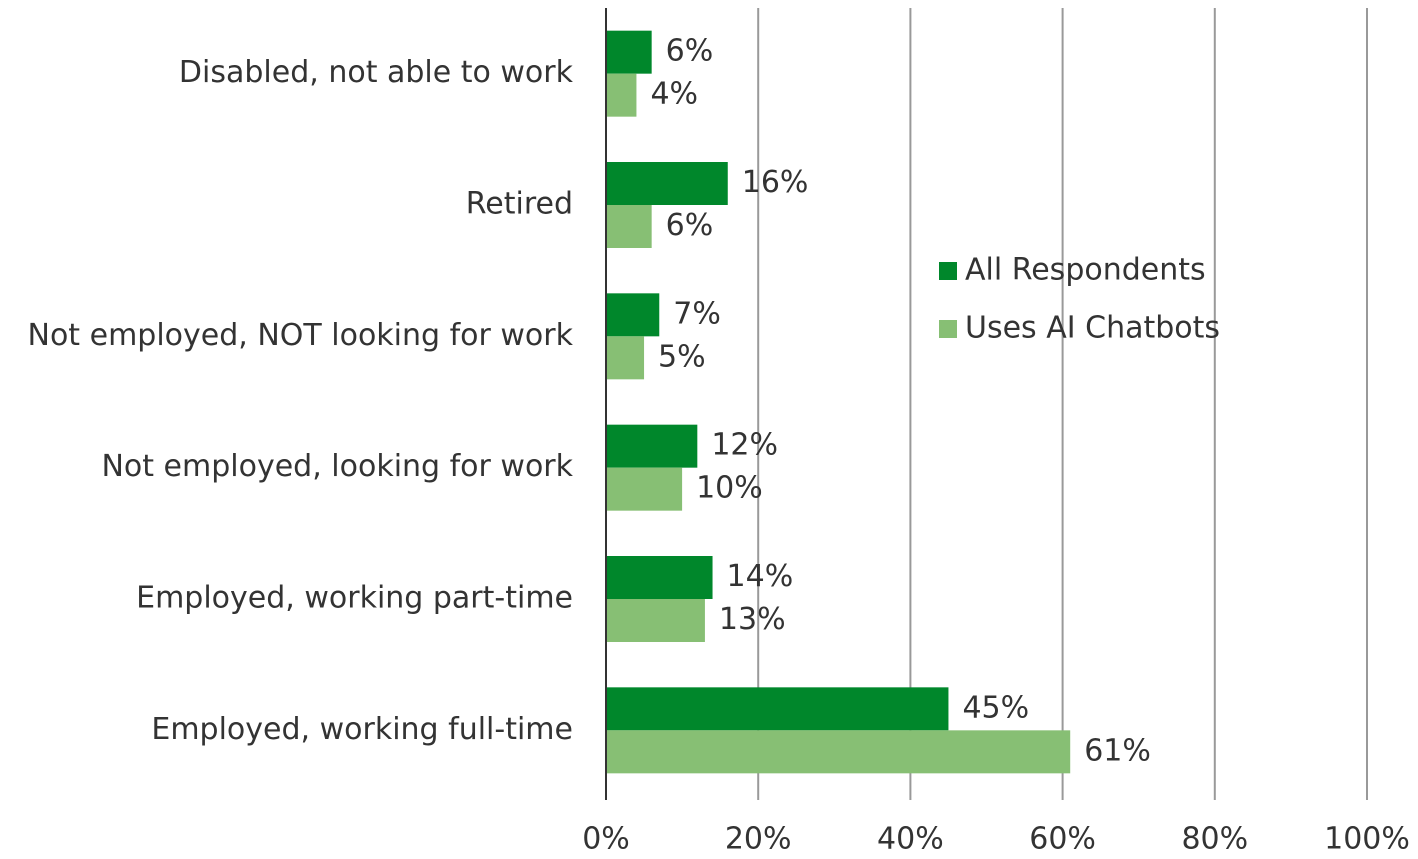  I want to click on data-label: 4%, so click(674, 94).